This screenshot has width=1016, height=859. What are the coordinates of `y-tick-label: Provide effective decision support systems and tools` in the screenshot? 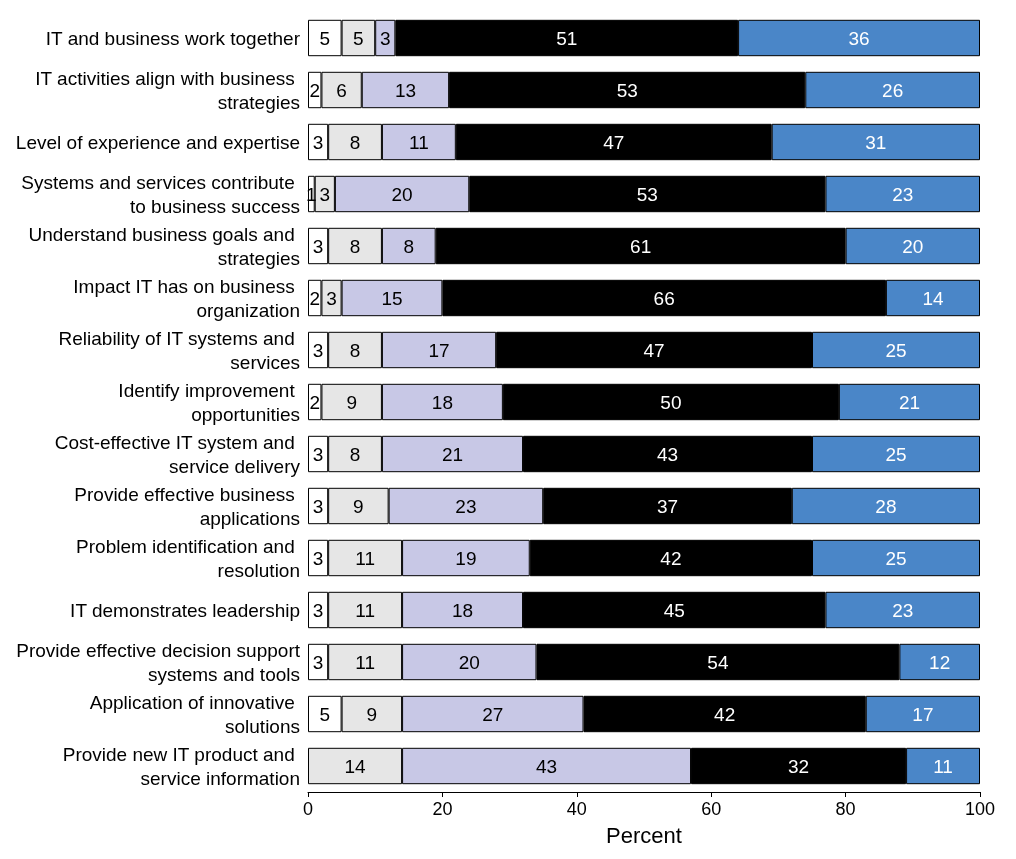 It's located at (158, 662).